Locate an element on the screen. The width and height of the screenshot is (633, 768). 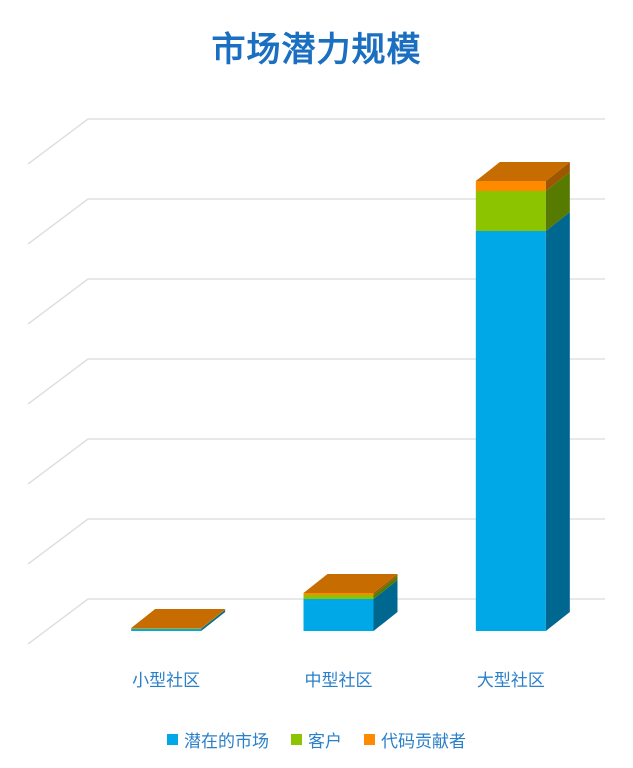
x-tick-layer: 小型社区 中型社区 大型社区 is located at coordinates (338, 681).